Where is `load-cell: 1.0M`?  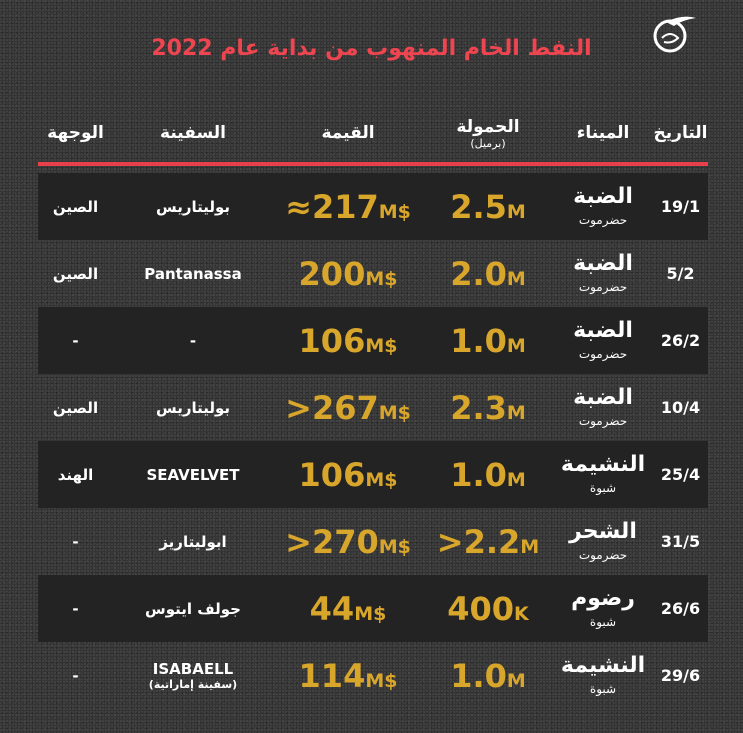
load-cell: 1.0M is located at coordinates (488, 676).